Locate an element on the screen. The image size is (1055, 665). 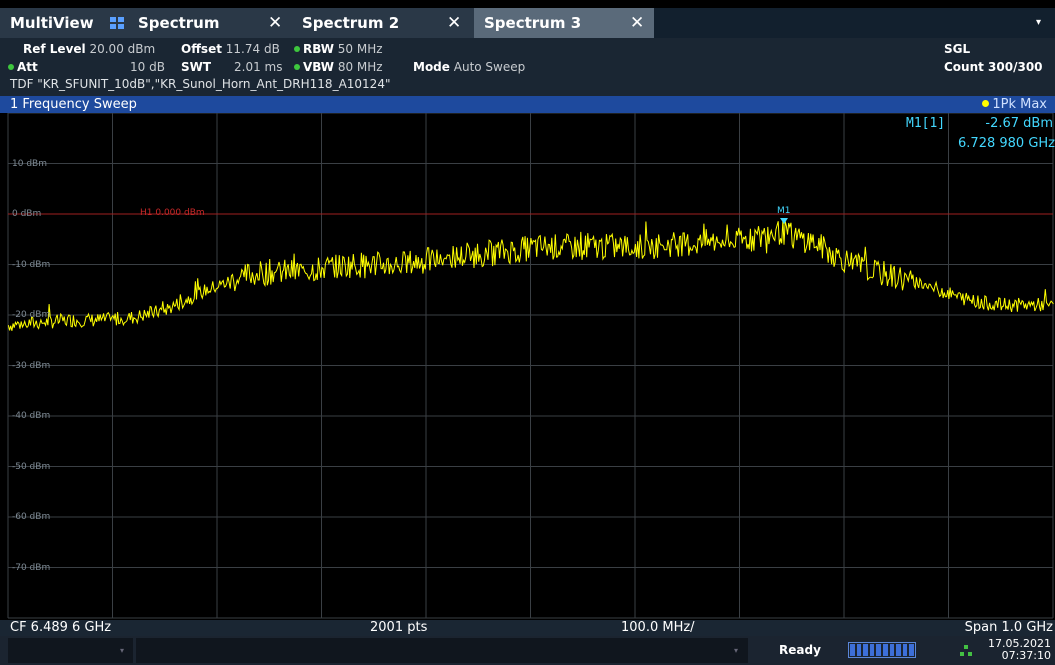
tab-spectrum-3: Spectrum 3 ✕ is located at coordinates (564, 23).